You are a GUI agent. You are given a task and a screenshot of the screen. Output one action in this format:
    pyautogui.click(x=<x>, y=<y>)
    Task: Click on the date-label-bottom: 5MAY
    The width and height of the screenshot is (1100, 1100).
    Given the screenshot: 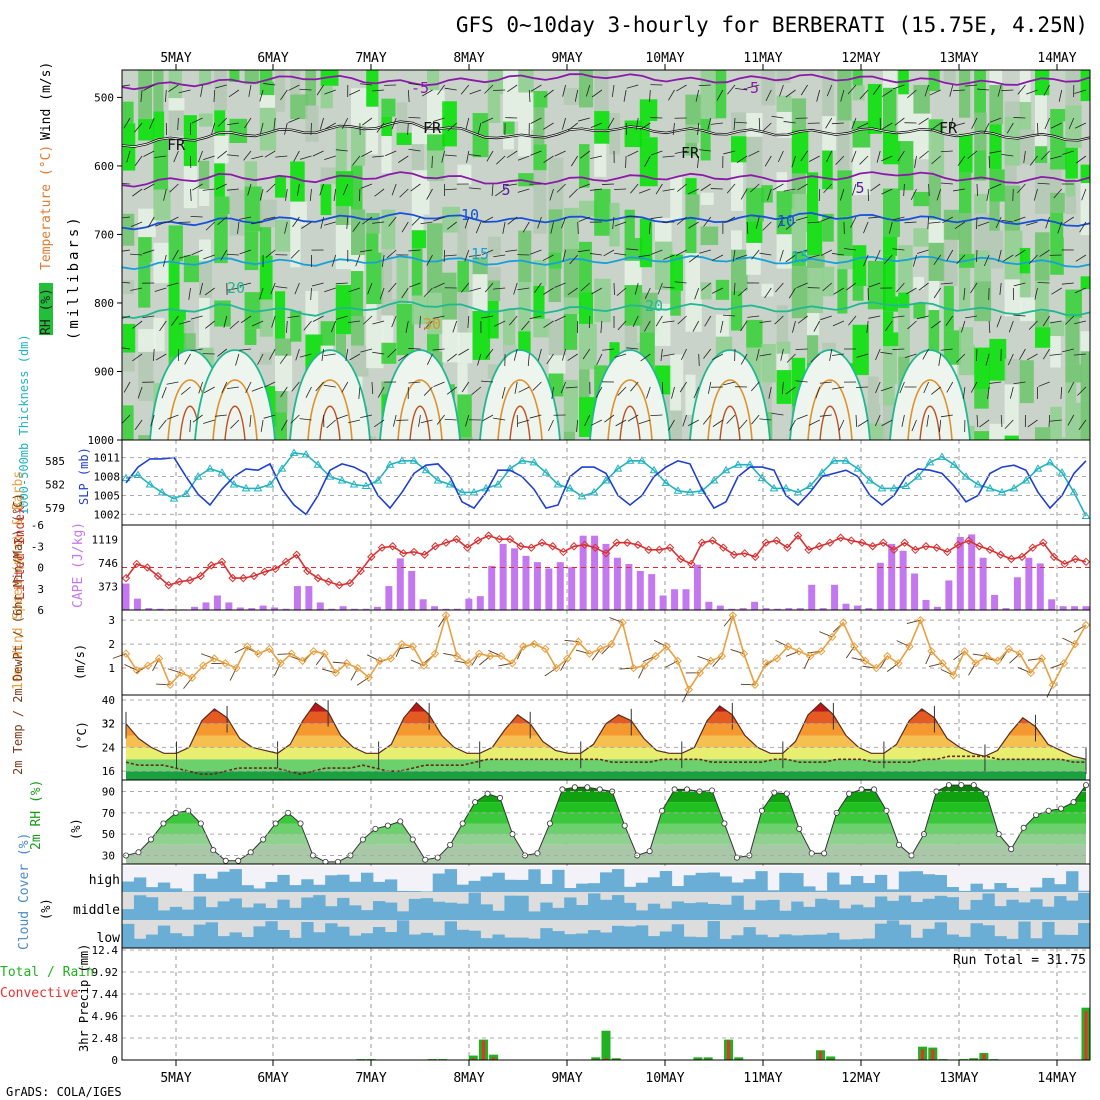 What is the action you would take?
    pyautogui.click(x=175, y=1078)
    